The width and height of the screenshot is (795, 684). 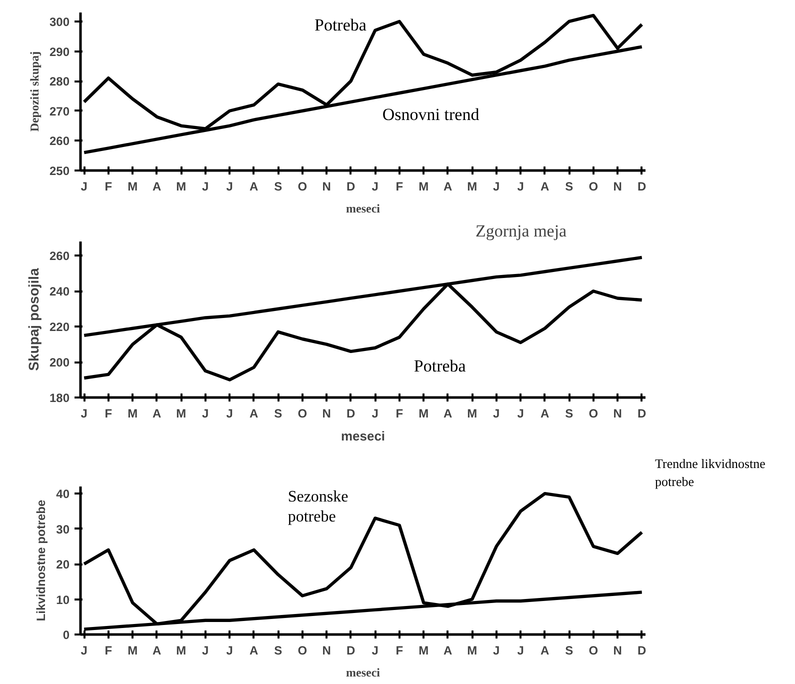 What do you see at coordinates (431, 114) in the screenshot?
I see `annotation: Osnovni trend` at bounding box center [431, 114].